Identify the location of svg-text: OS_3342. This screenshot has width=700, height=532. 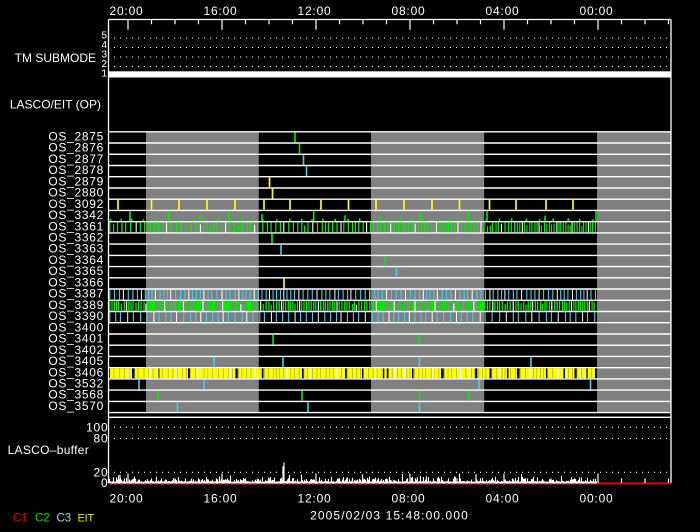
(76, 215).